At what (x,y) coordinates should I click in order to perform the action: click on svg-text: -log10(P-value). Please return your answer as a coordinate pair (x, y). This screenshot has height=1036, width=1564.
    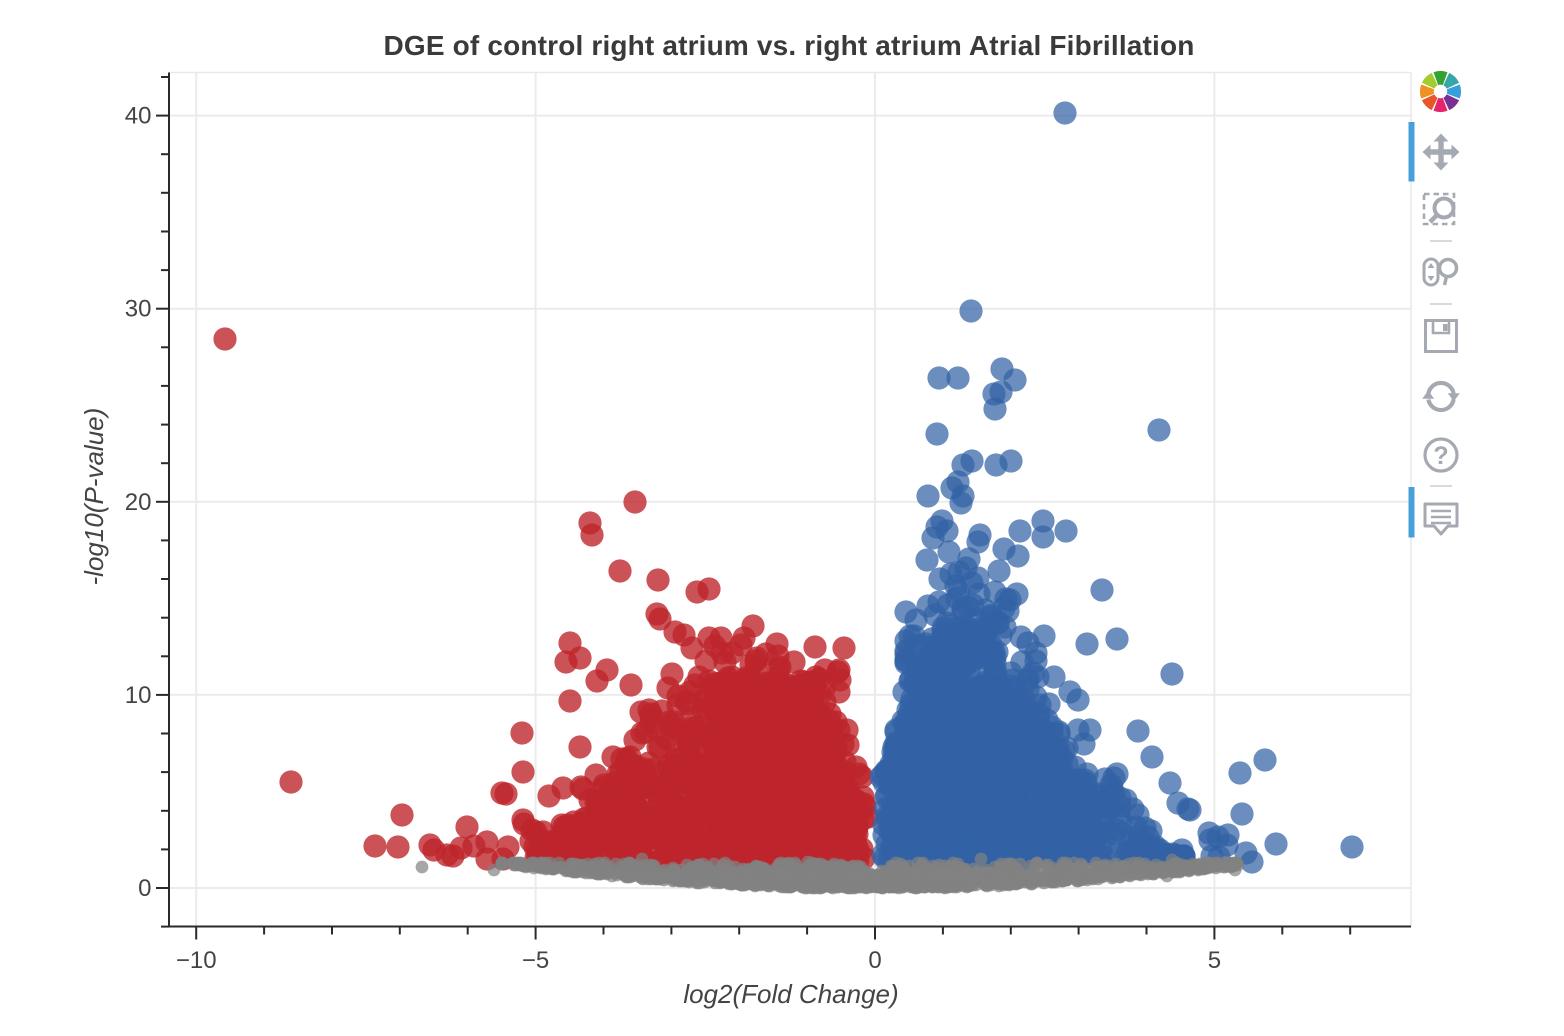
    Looking at the image, I should click on (94, 497).